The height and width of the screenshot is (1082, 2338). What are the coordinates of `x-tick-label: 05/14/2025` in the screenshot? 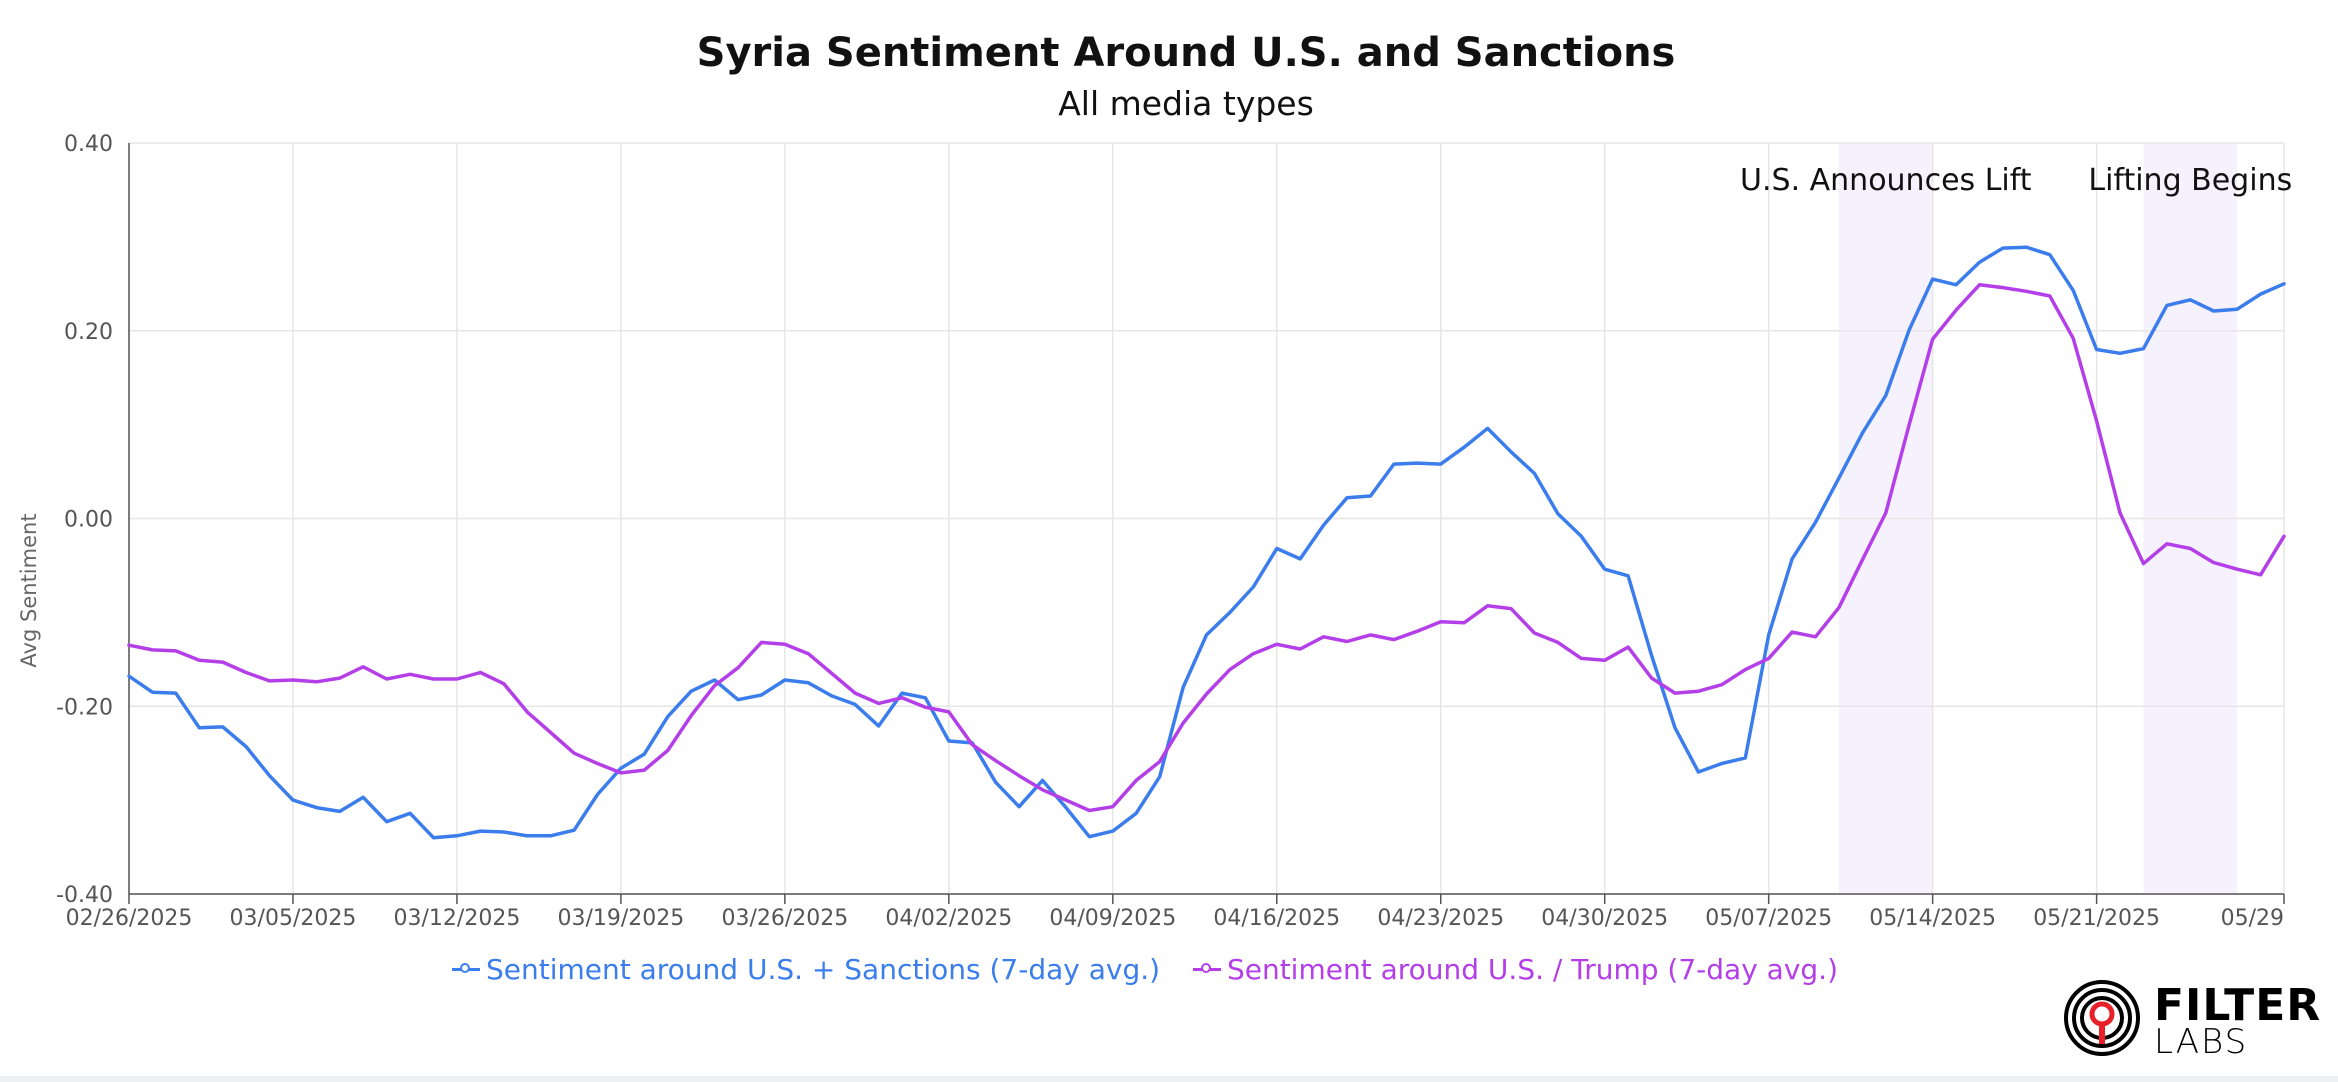 It's located at (1932, 918).